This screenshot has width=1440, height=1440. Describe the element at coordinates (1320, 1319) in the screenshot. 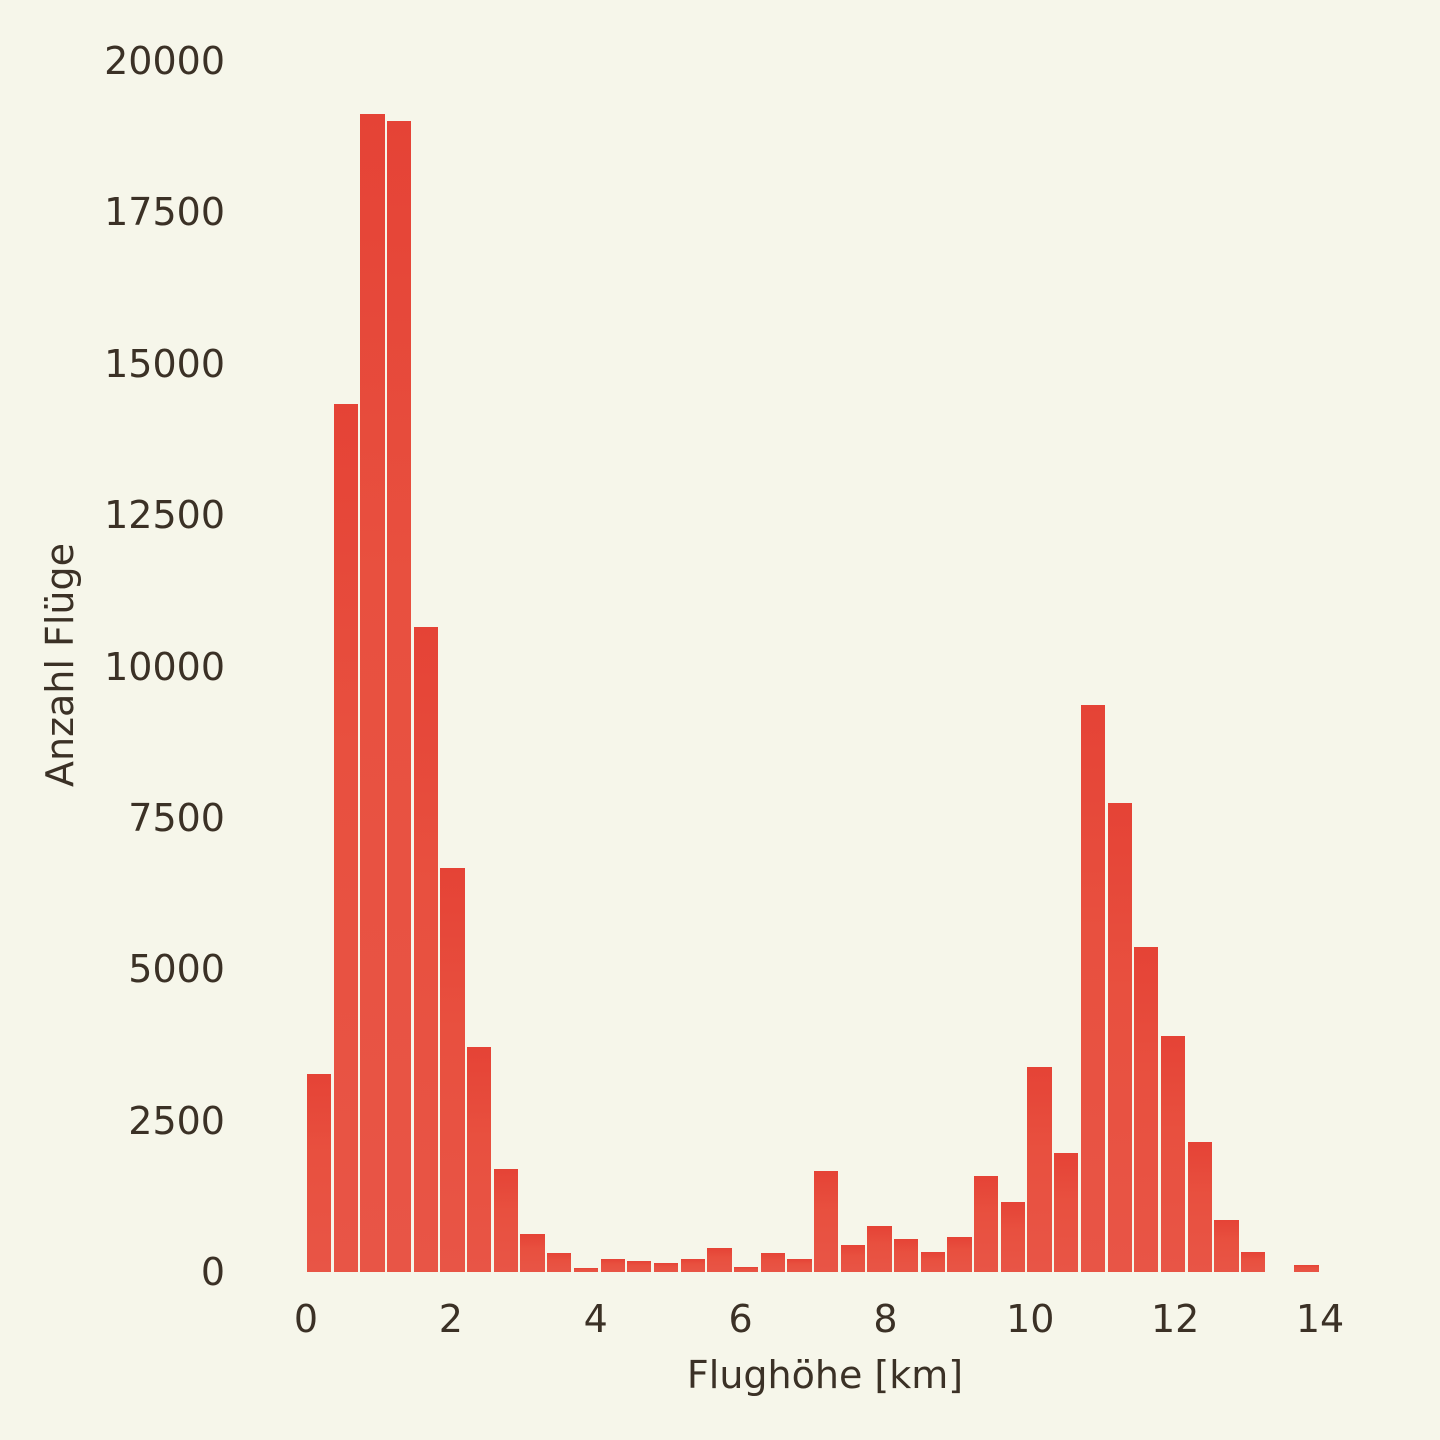

I see `x-tick-label: 14` at that location.